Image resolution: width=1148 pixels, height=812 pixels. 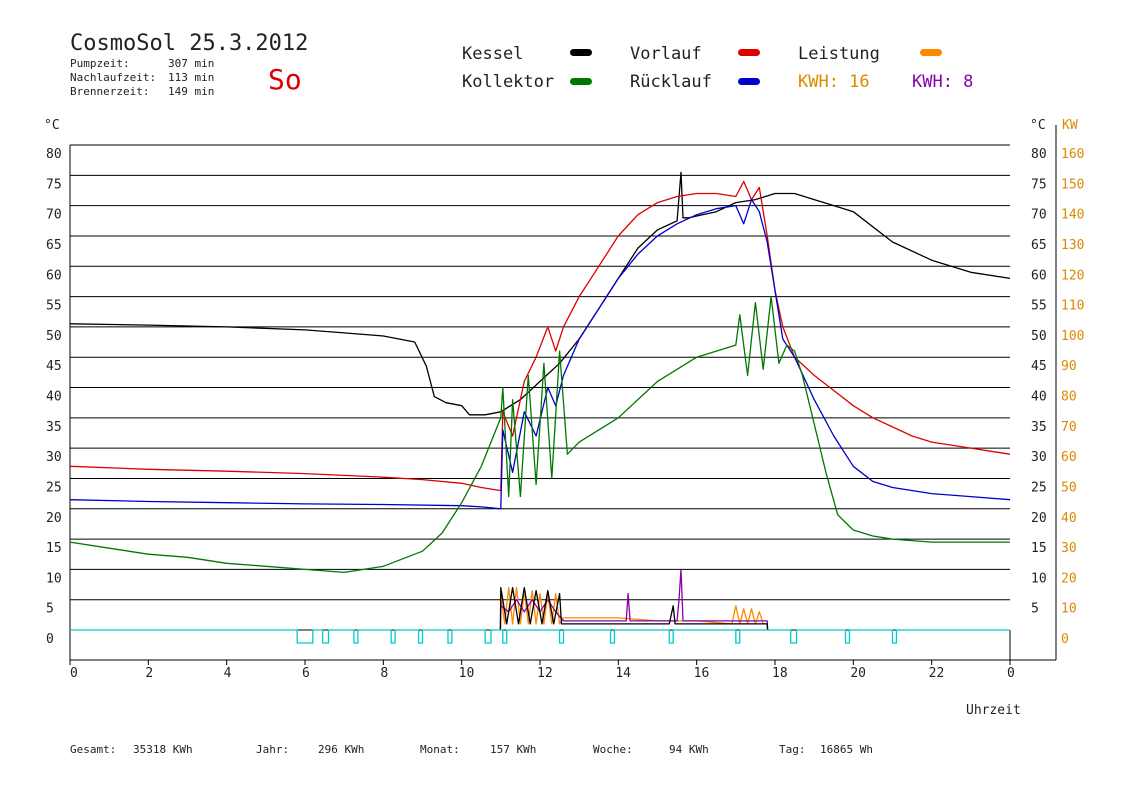 I want to click on y-tick-label-40: 40, so click(x=54, y=397).